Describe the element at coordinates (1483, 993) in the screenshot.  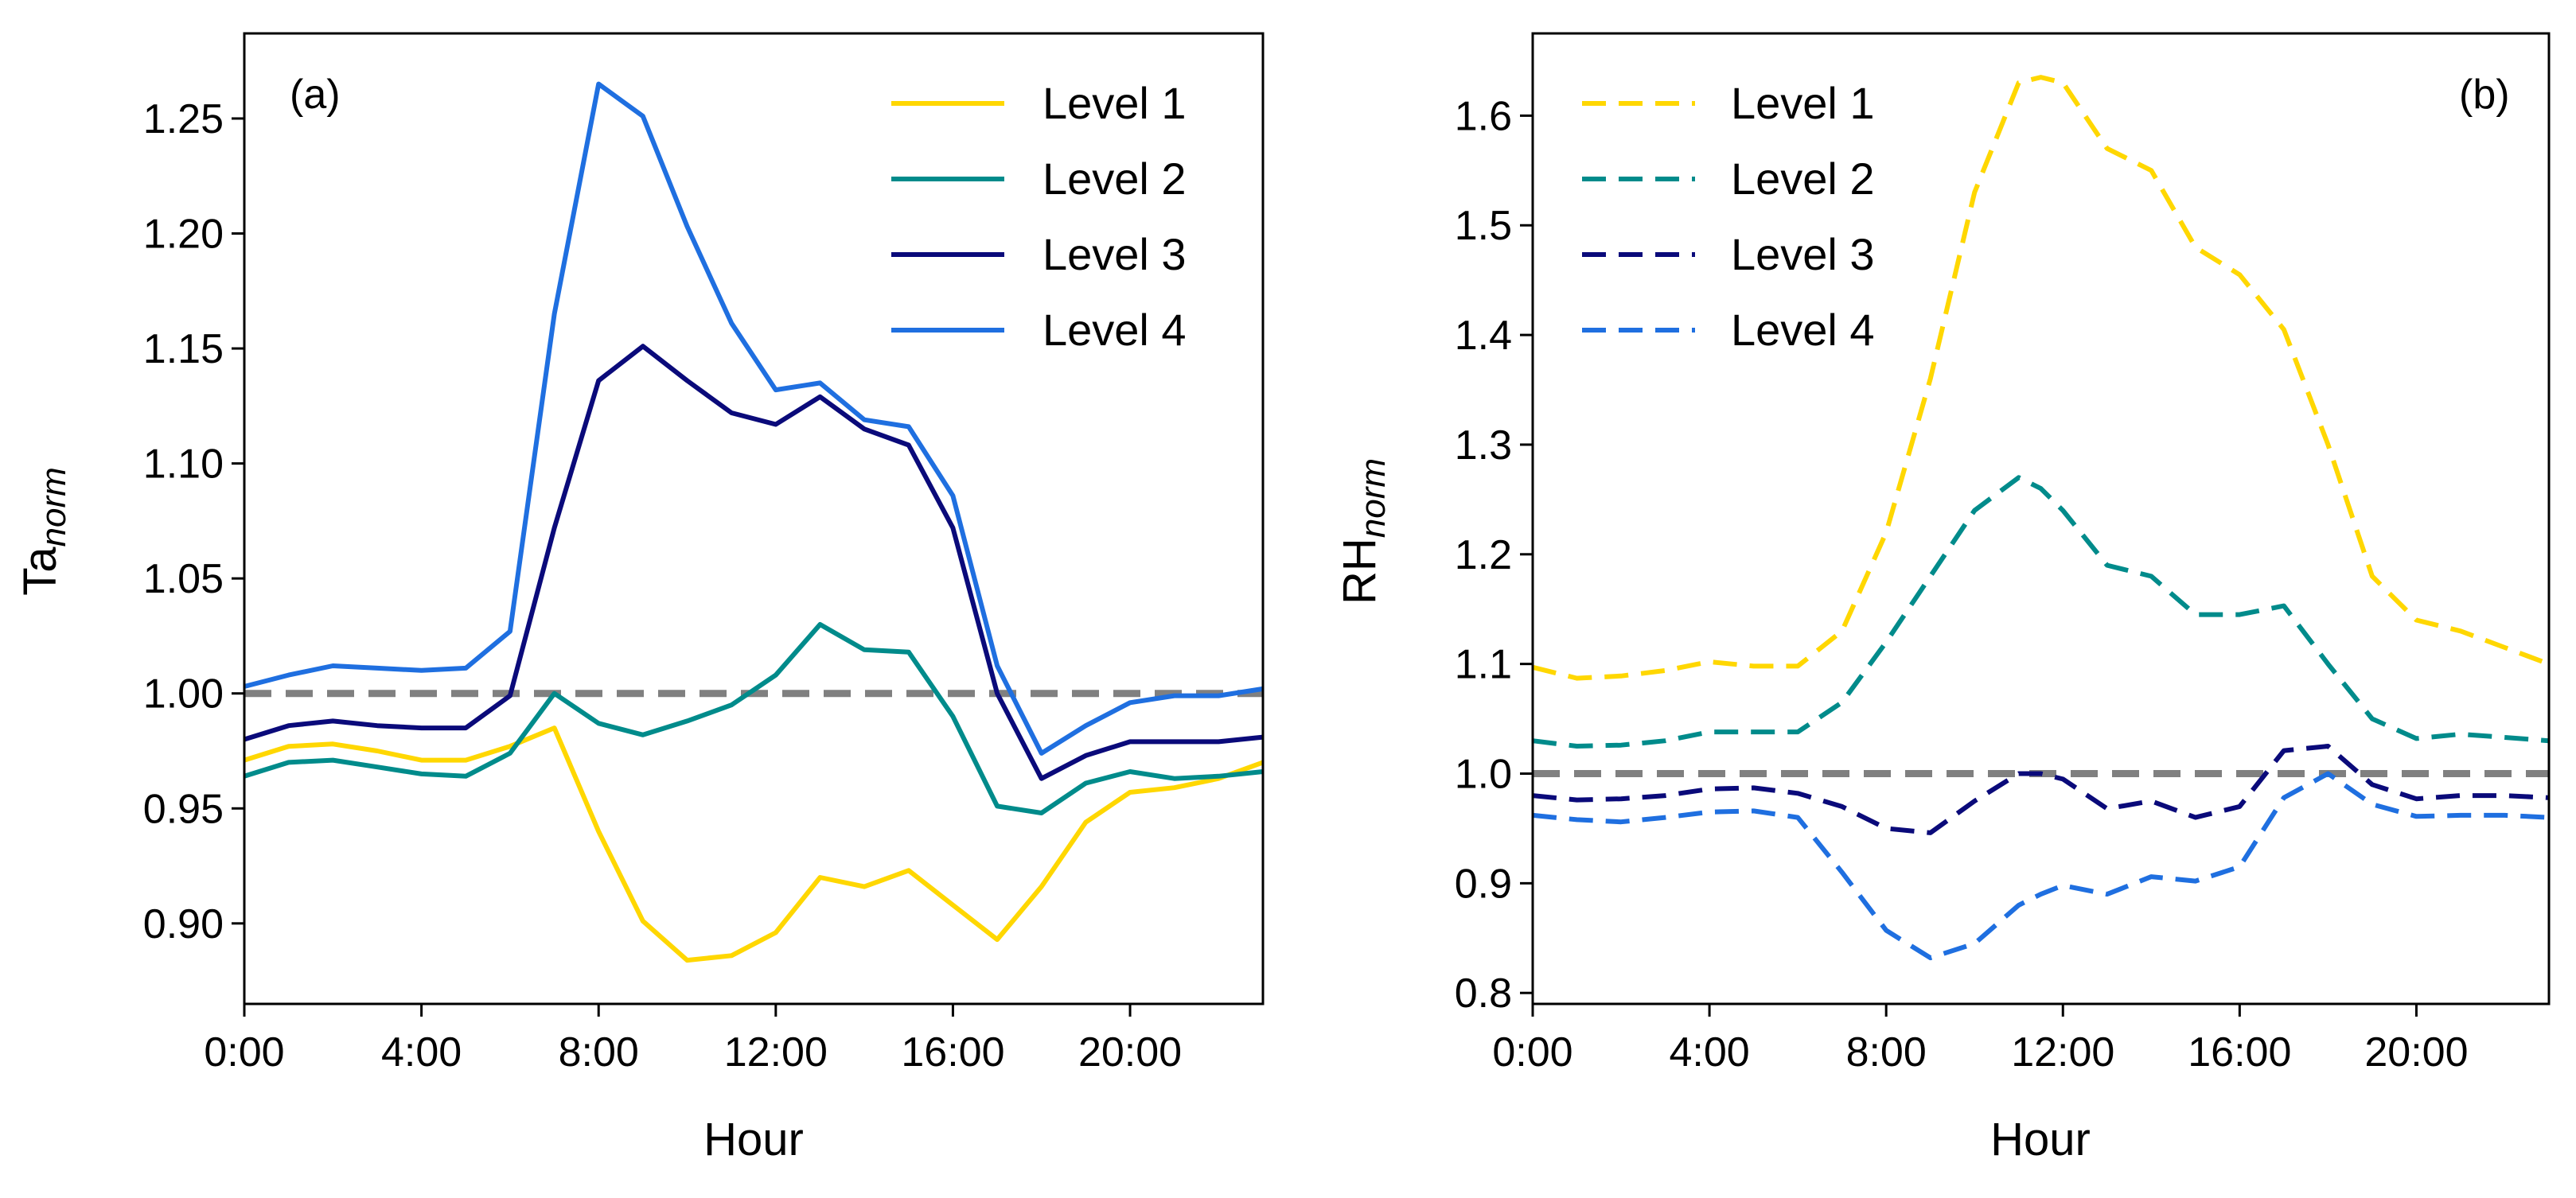
I see `panel-b-y-tick-label: 0.8` at that location.